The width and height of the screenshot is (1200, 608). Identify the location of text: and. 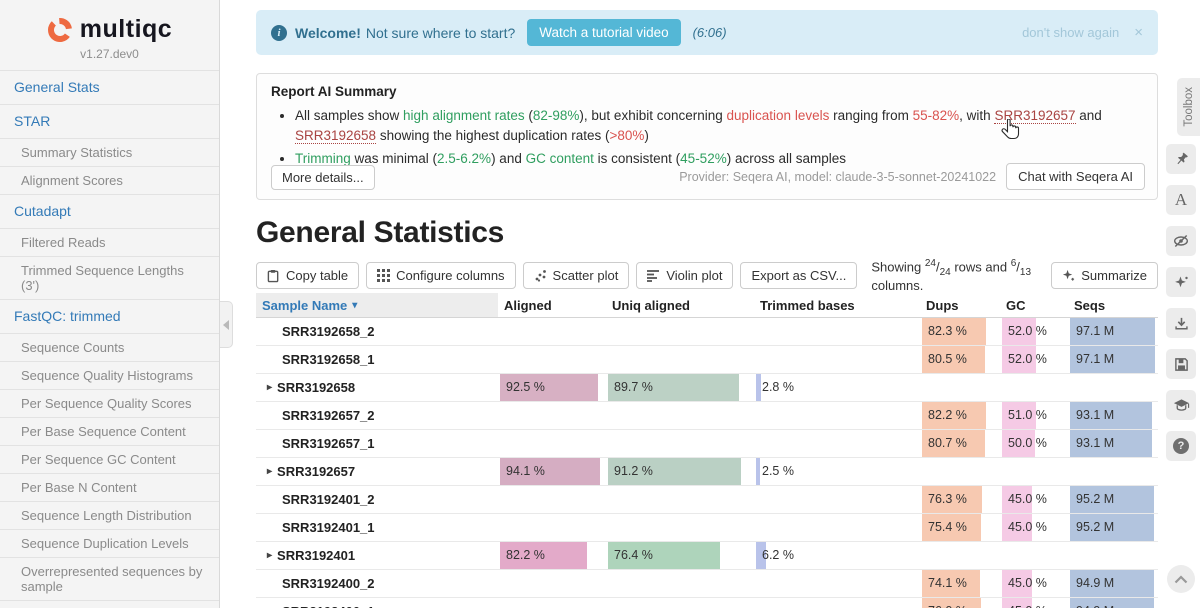
(1088, 115).